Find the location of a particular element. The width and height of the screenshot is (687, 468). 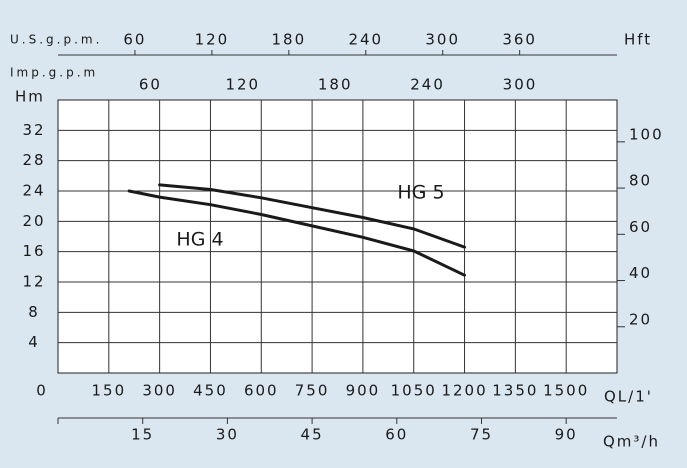

secondary-tick-label: 75 is located at coordinates (481, 435).